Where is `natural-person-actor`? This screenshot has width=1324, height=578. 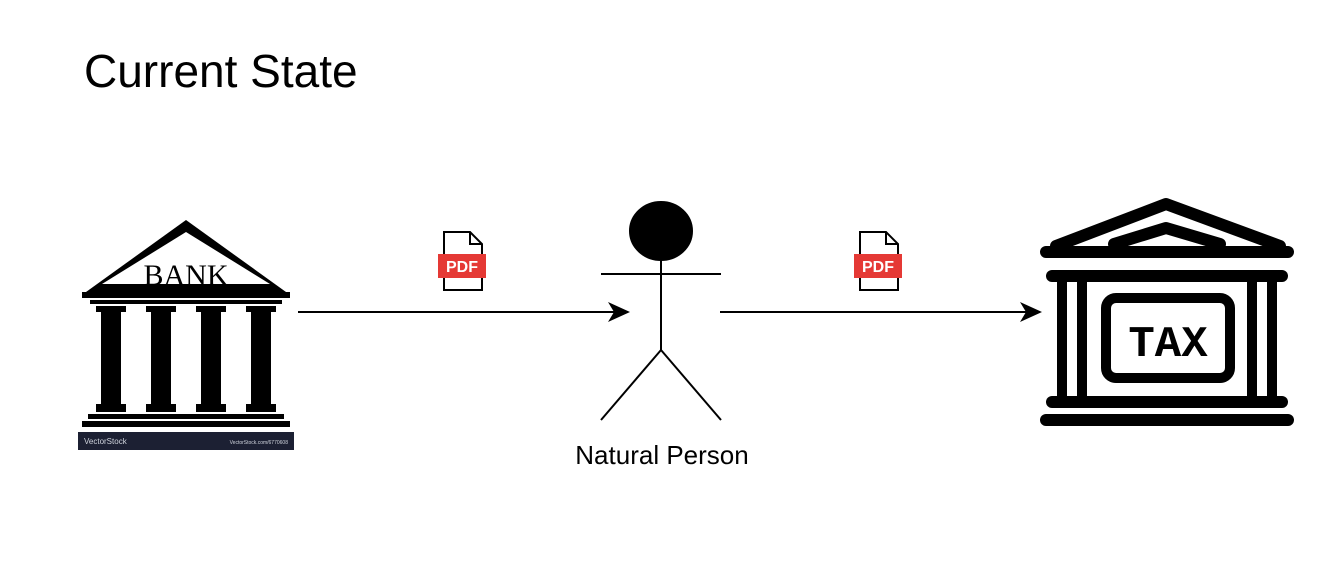
natural-person-actor is located at coordinates (661, 311).